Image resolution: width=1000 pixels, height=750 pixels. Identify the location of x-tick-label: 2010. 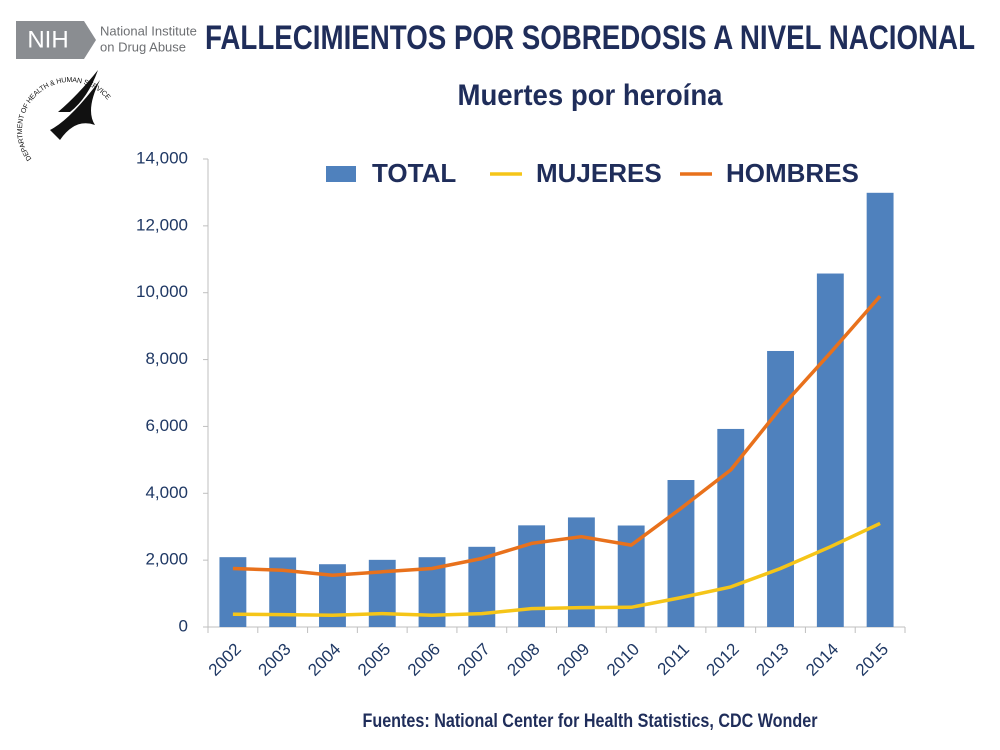
(623, 660).